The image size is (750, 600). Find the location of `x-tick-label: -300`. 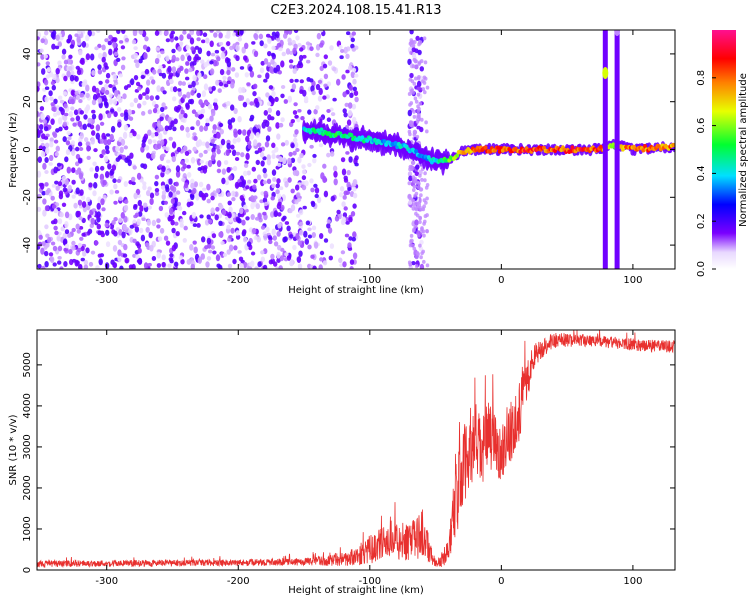

x-tick-label: -300 is located at coordinates (106, 581).